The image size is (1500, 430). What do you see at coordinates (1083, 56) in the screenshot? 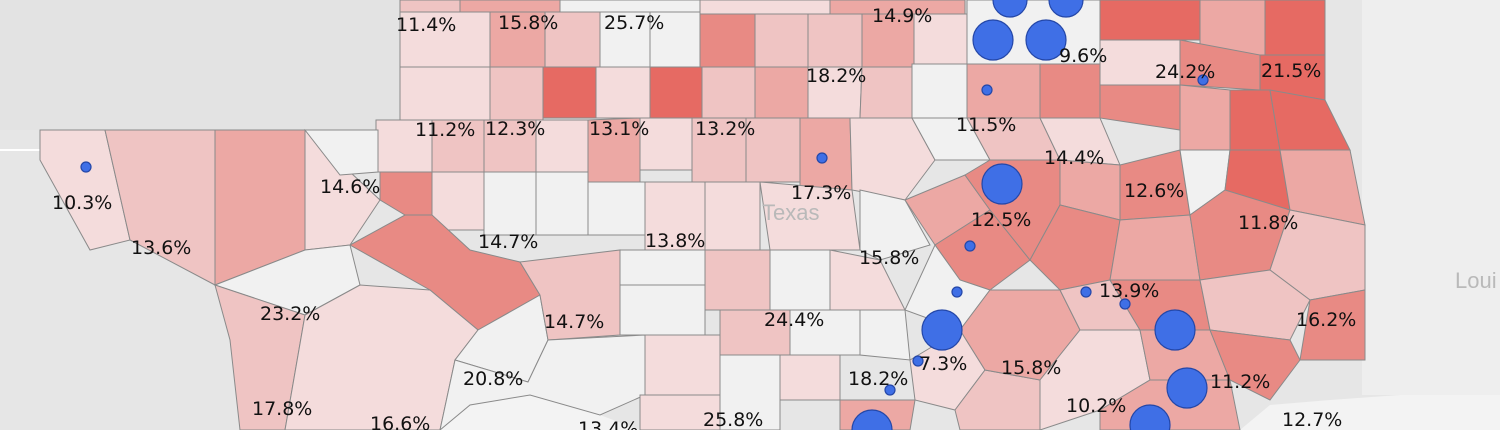
I see `county-pct-label: 9.6%` at bounding box center [1083, 56].